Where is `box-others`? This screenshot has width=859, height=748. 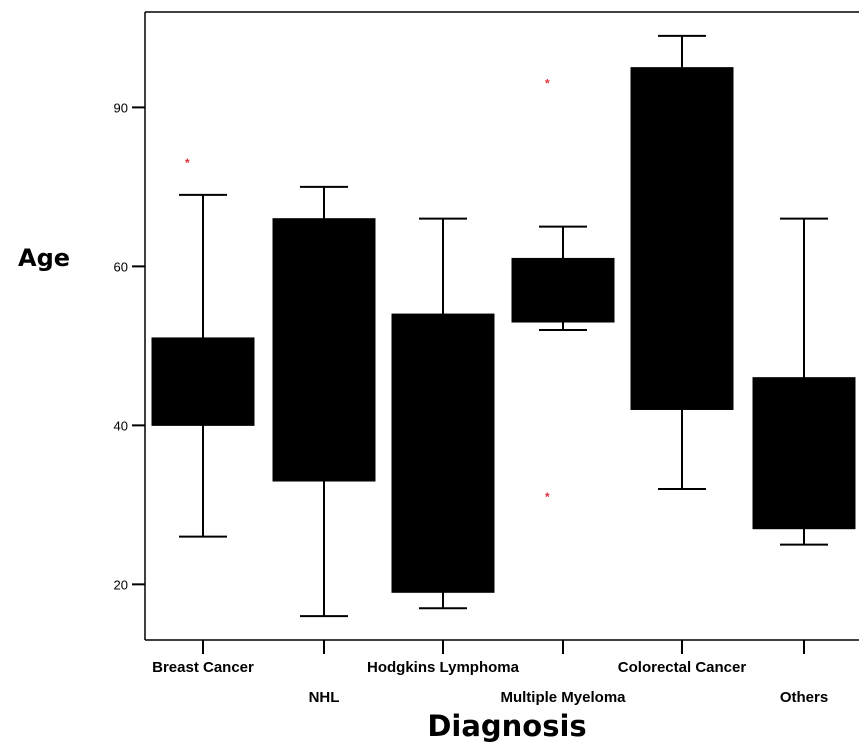
box-others is located at coordinates (804, 453).